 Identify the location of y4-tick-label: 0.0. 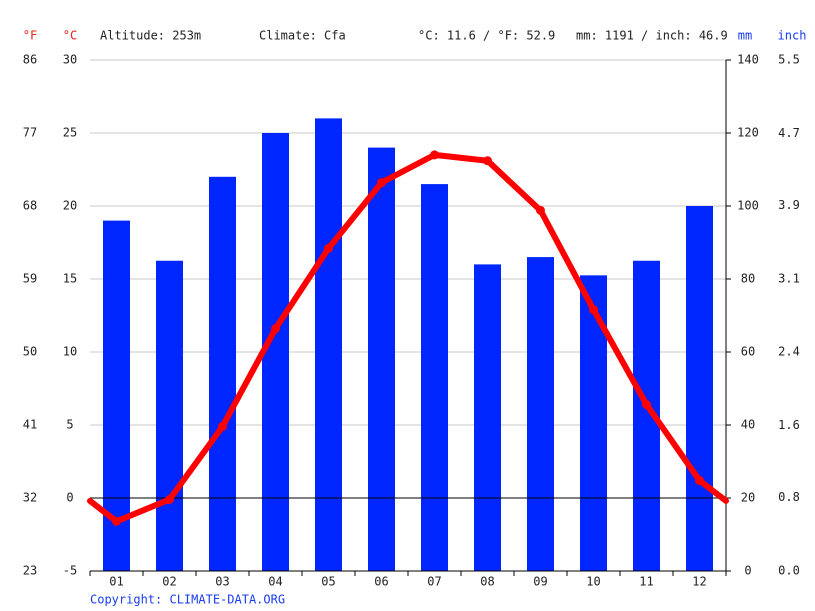
(789, 571).